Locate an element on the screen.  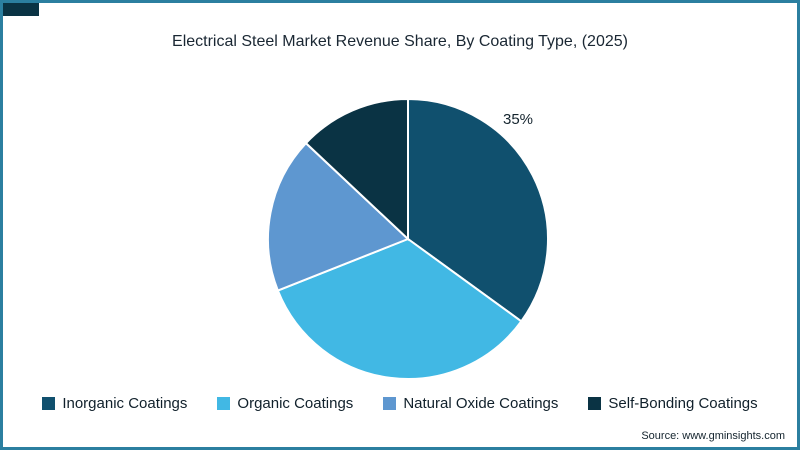
pie-slice-organic-coatings is located at coordinates (399, 308).